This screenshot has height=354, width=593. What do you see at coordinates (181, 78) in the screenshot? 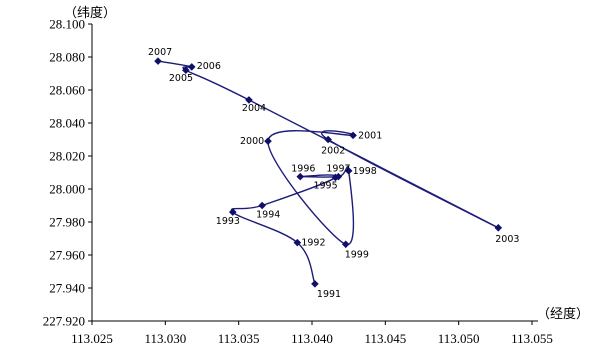
I see `data-point-label: 2005` at bounding box center [181, 78].